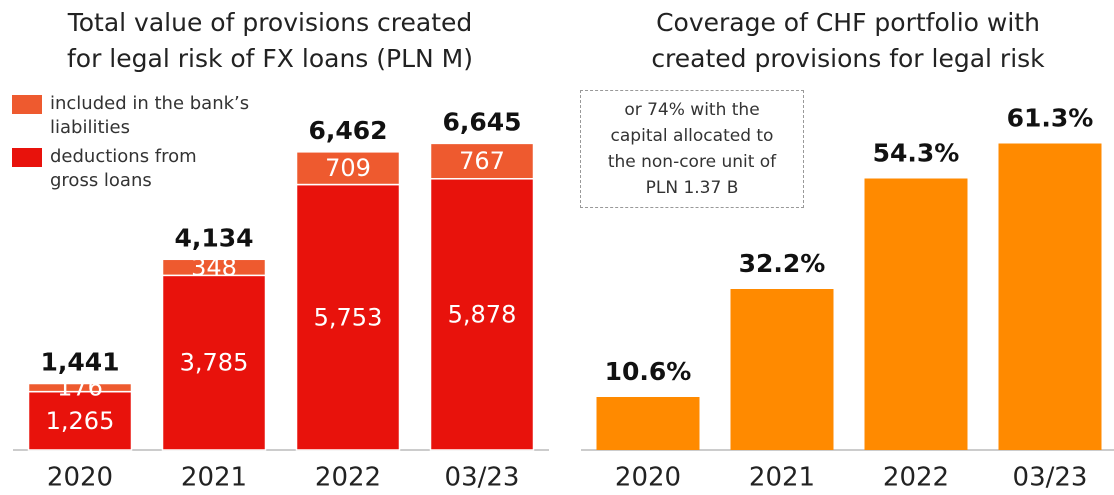  Describe the element at coordinates (848, 58) in the screenshot. I see `chart-title: created provisions for legal risk` at that location.